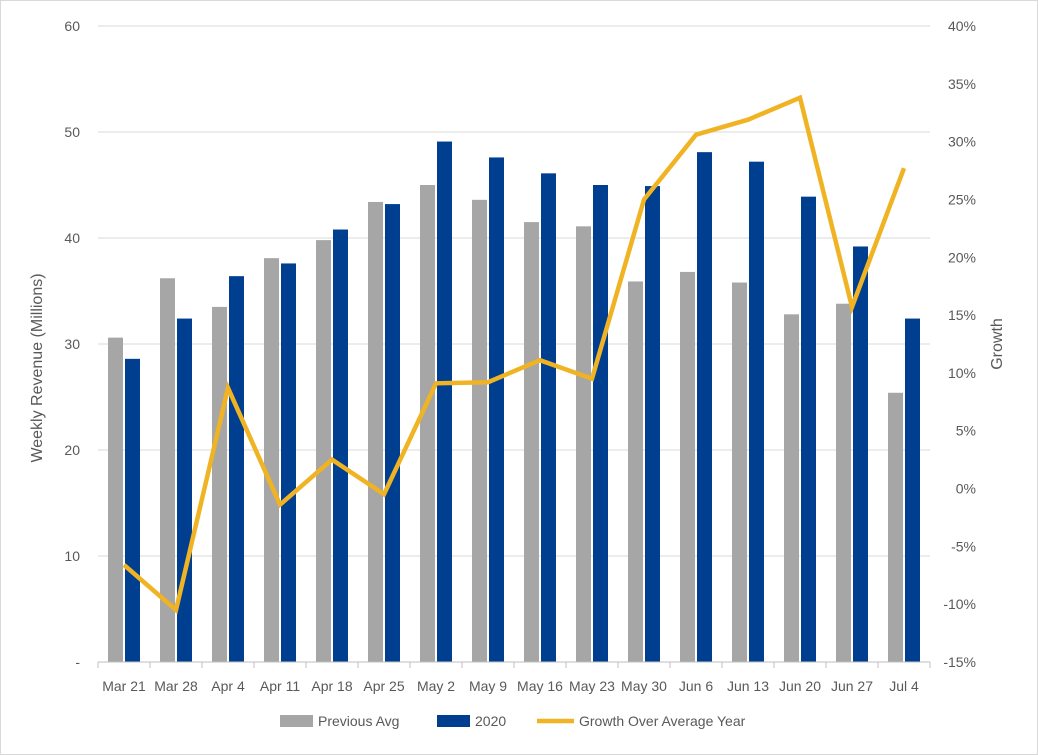 Image resolution: width=1038 pixels, height=755 pixels. I want to click on y2-axis-tick-labels: -15% -10% -5% 0% 5% 10% 15% 20% 25% 30% 35% 40%, so click(959, 344).